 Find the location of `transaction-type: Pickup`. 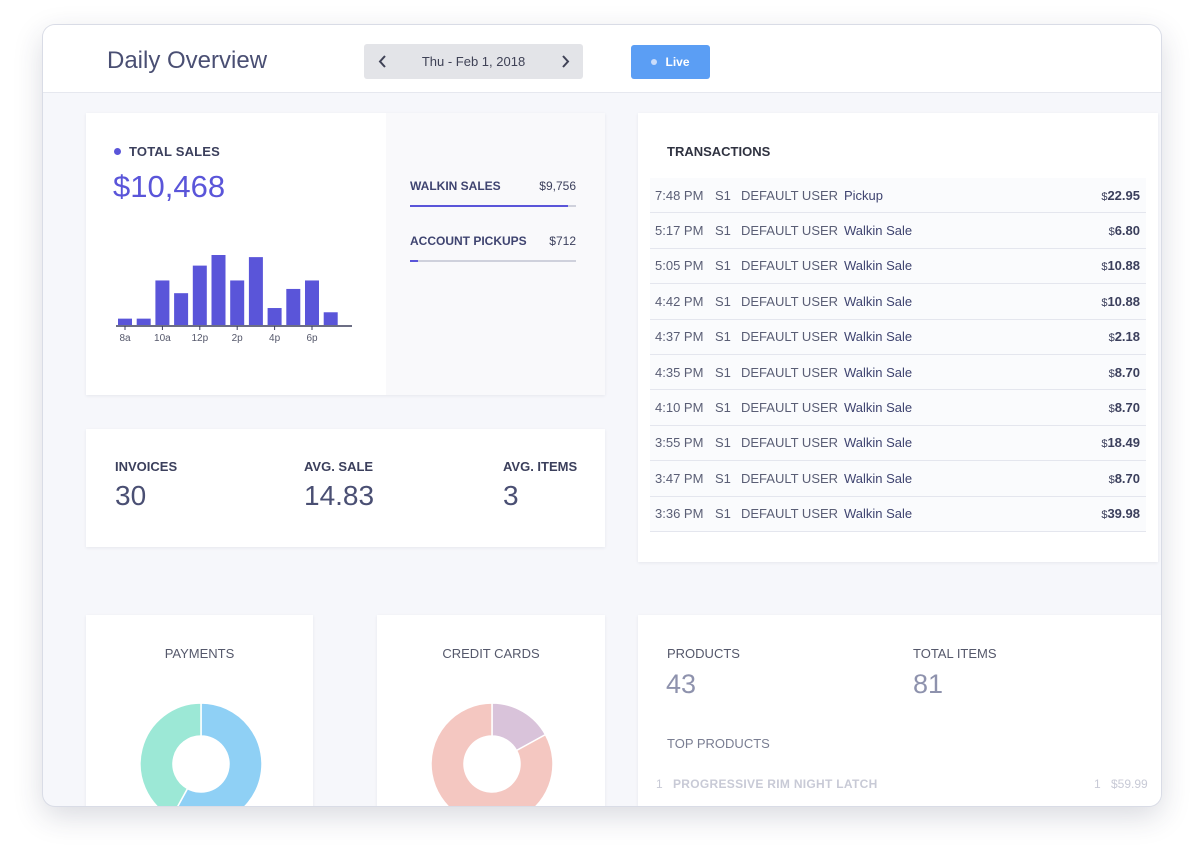

transaction-type: Pickup is located at coordinates (864, 195).